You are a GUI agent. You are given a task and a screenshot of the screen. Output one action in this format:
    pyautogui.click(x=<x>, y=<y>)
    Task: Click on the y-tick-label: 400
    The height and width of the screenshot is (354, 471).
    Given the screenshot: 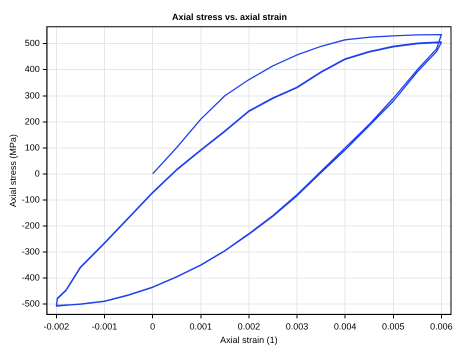 What is the action you would take?
    pyautogui.click(x=32, y=69)
    